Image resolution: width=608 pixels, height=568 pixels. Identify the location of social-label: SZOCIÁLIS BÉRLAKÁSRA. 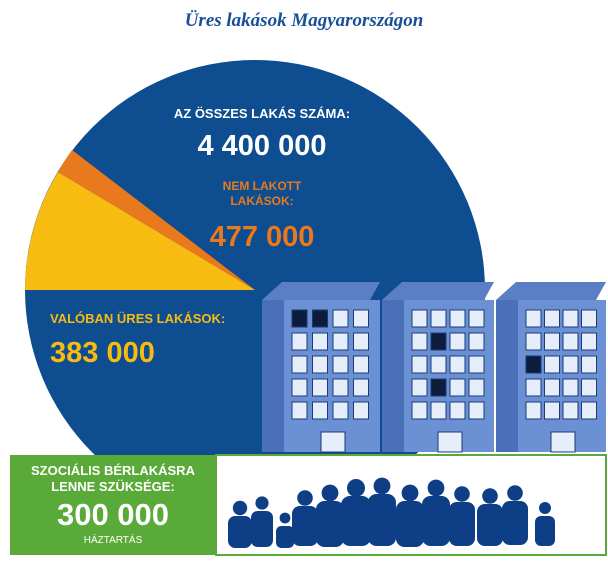
(113, 470).